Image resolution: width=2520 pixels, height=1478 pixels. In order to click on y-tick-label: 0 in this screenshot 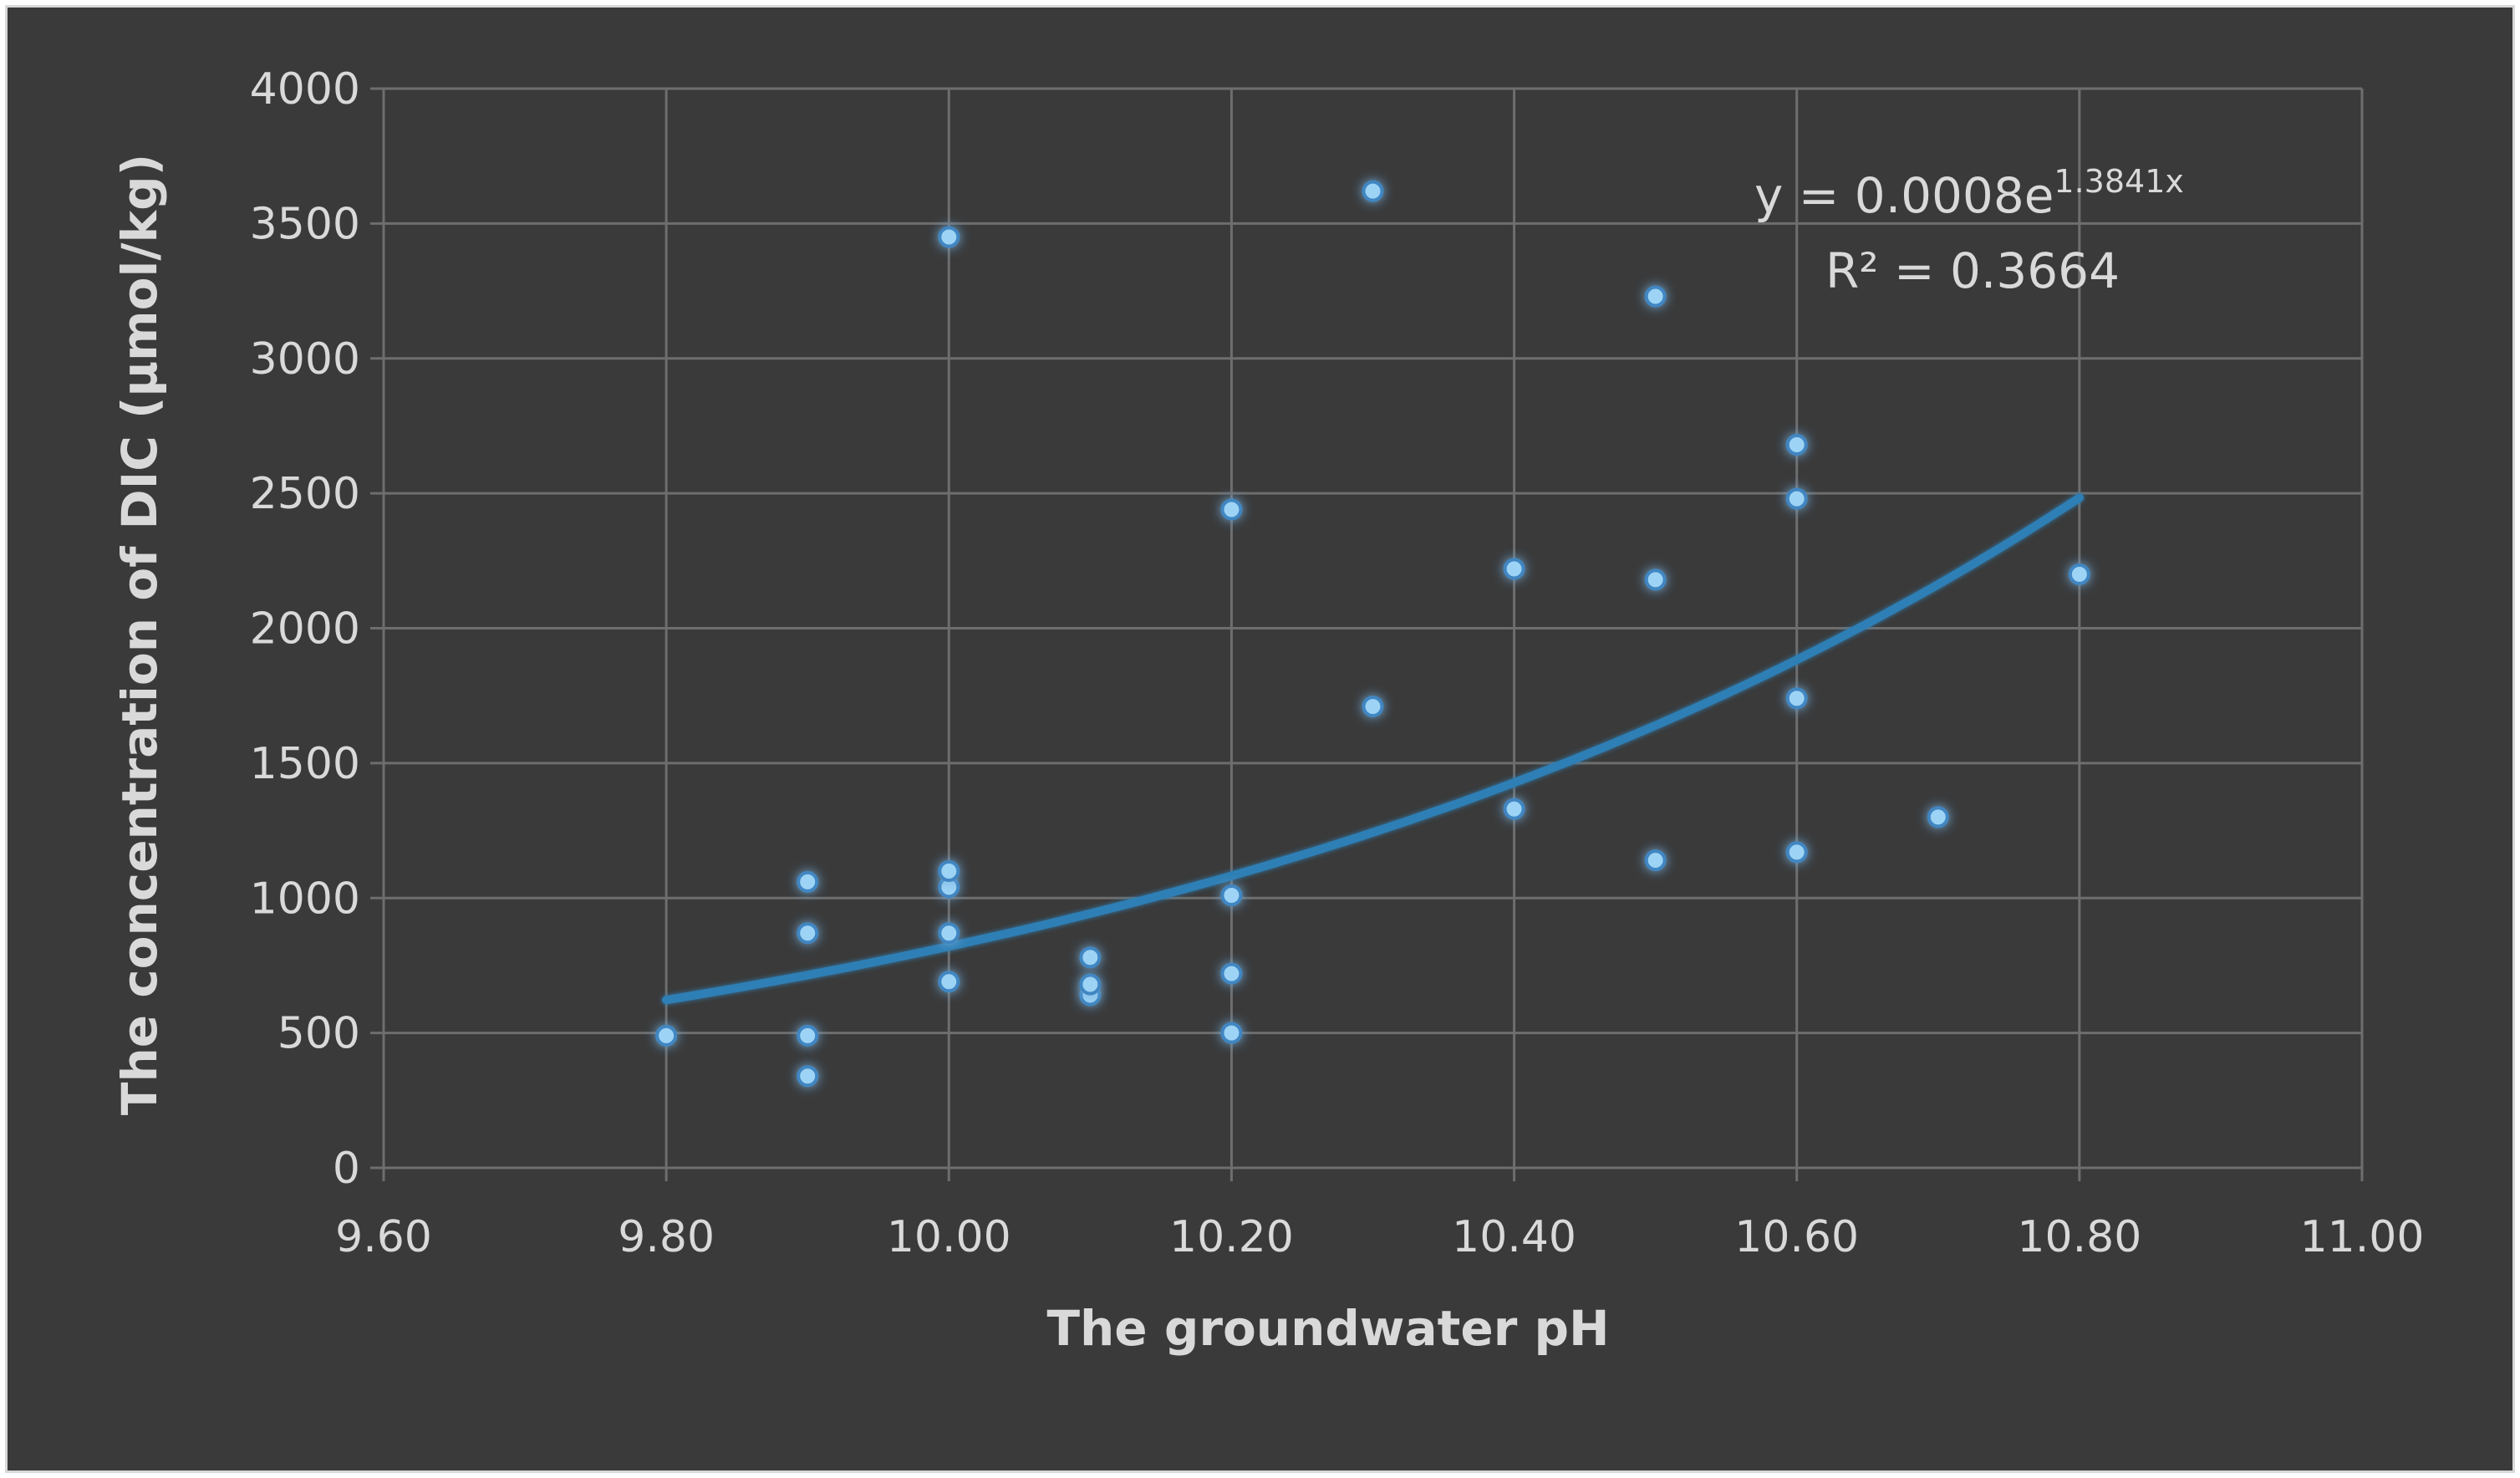, I will do `click(346, 1169)`.